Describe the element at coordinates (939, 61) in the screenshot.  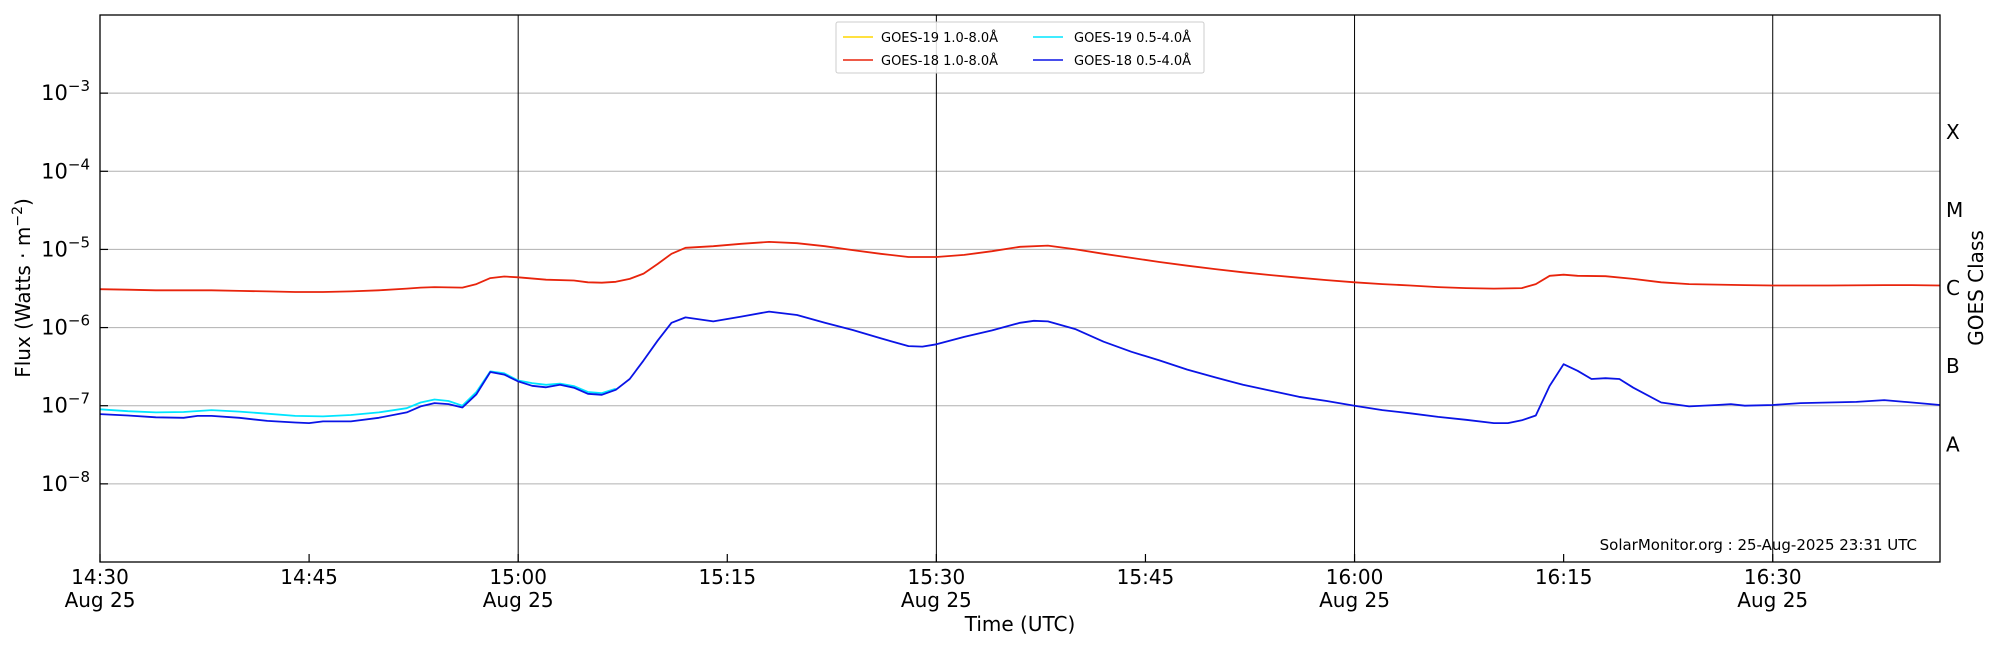
I see `legend-label-goes18-long: GOES-18 1.0-8.0Å` at that location.